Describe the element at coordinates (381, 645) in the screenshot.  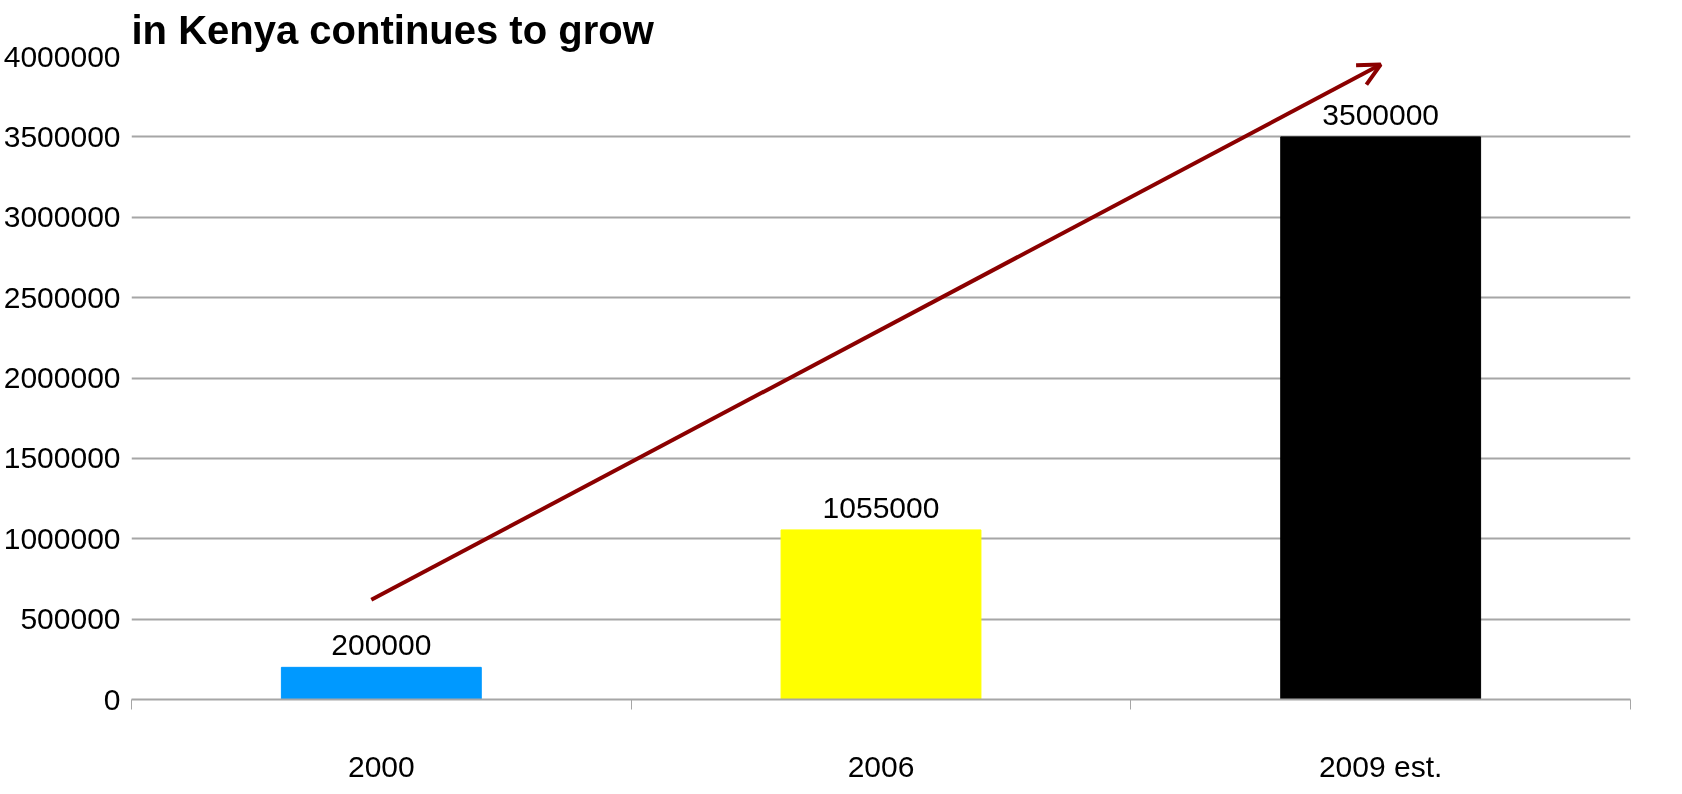
I see `data-label: 200000` at that location.